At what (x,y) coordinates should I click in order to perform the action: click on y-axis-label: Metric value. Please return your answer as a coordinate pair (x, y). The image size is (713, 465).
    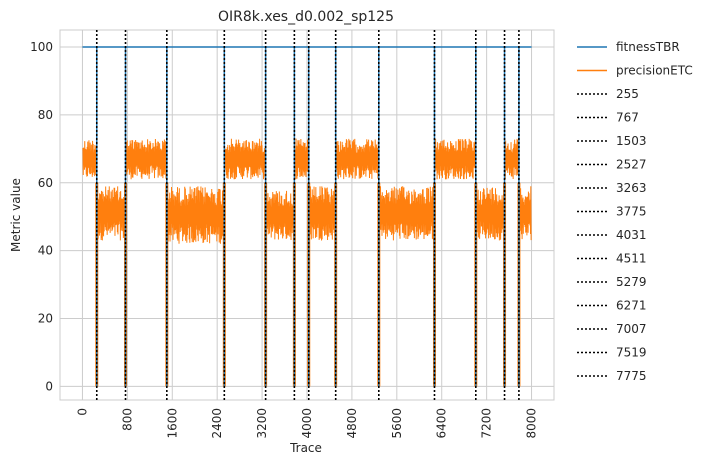
    Looking at the image, I should click on (16, 215).